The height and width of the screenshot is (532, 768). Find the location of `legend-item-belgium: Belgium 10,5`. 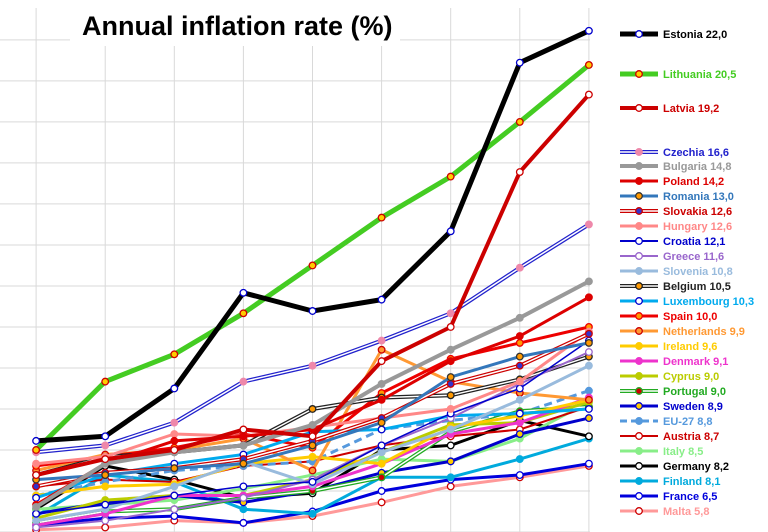

legend-item-belgium: Belgium 10,5 is located at coordinates (675, 287).